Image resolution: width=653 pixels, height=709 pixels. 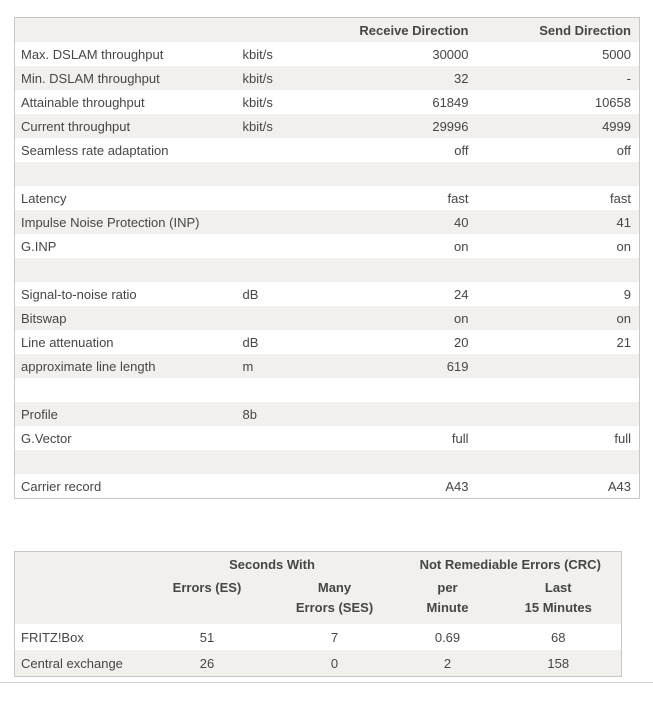 What do you see at coordinates (616, 126) in the screenshot?
I see `send-value: 4999` at bounding box center [616, 126].